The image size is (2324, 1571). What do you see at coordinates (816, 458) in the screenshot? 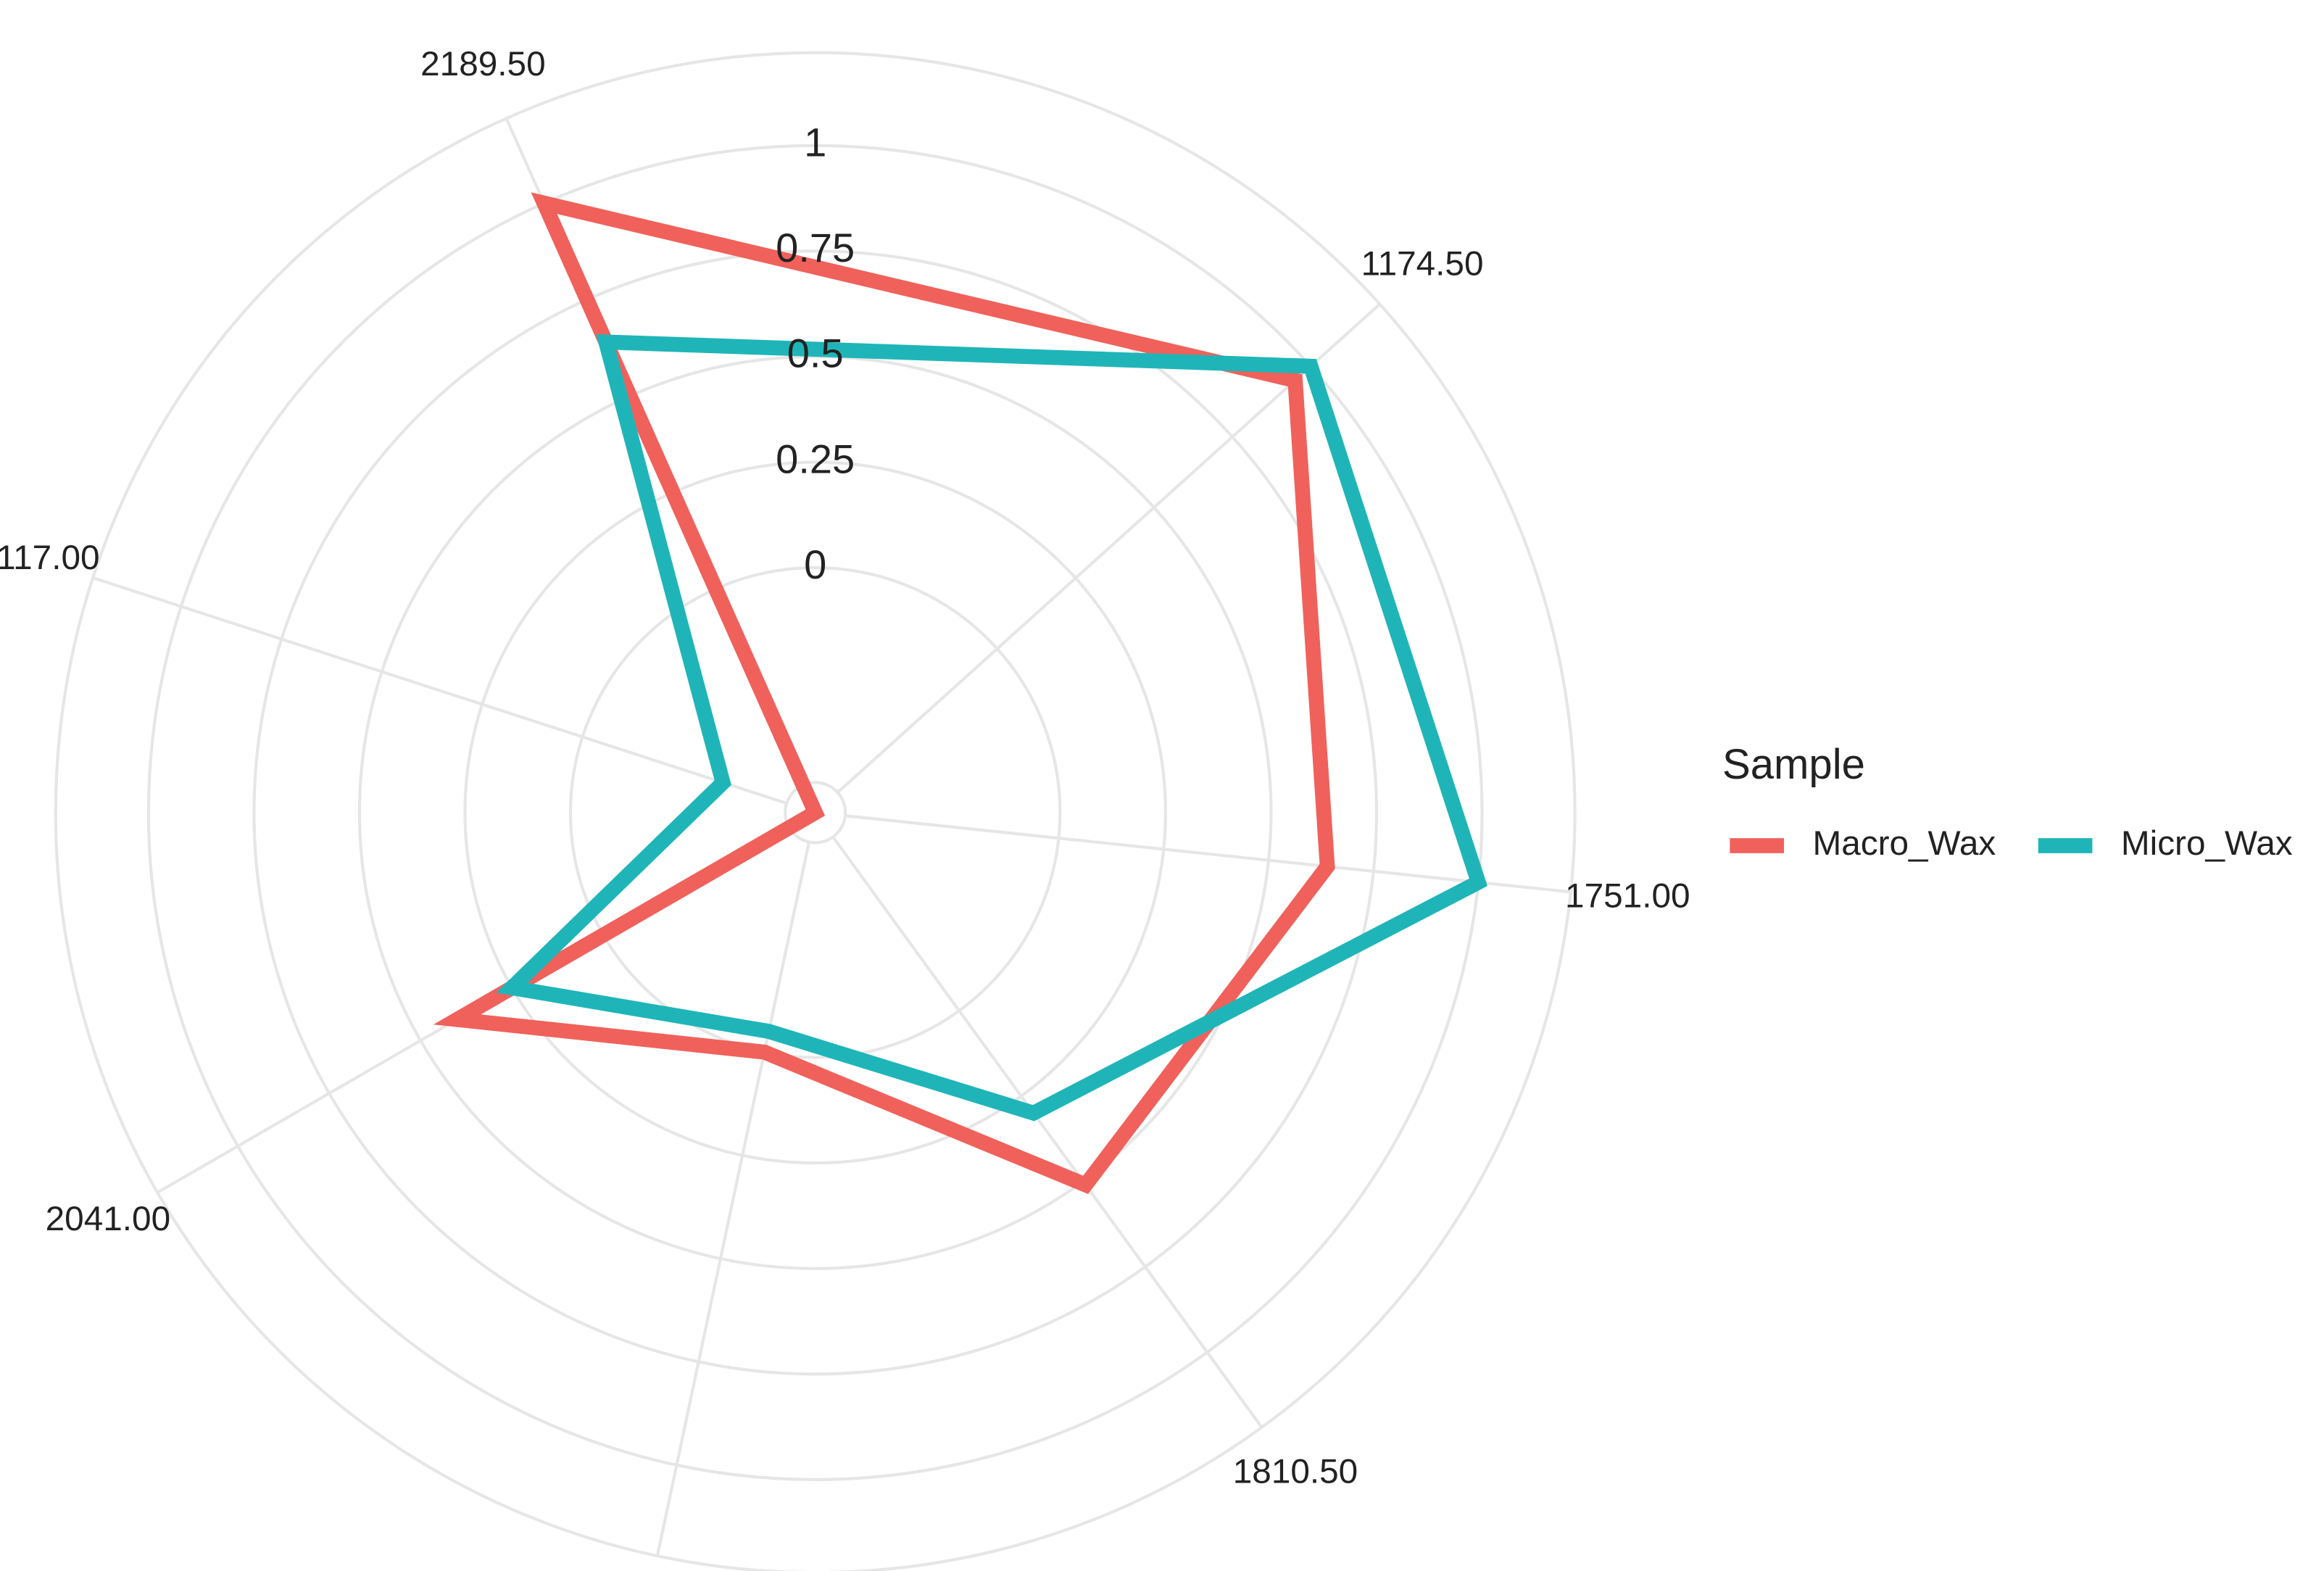
I see `y-tick-label: 0.25` at bounding box center [816, 458].